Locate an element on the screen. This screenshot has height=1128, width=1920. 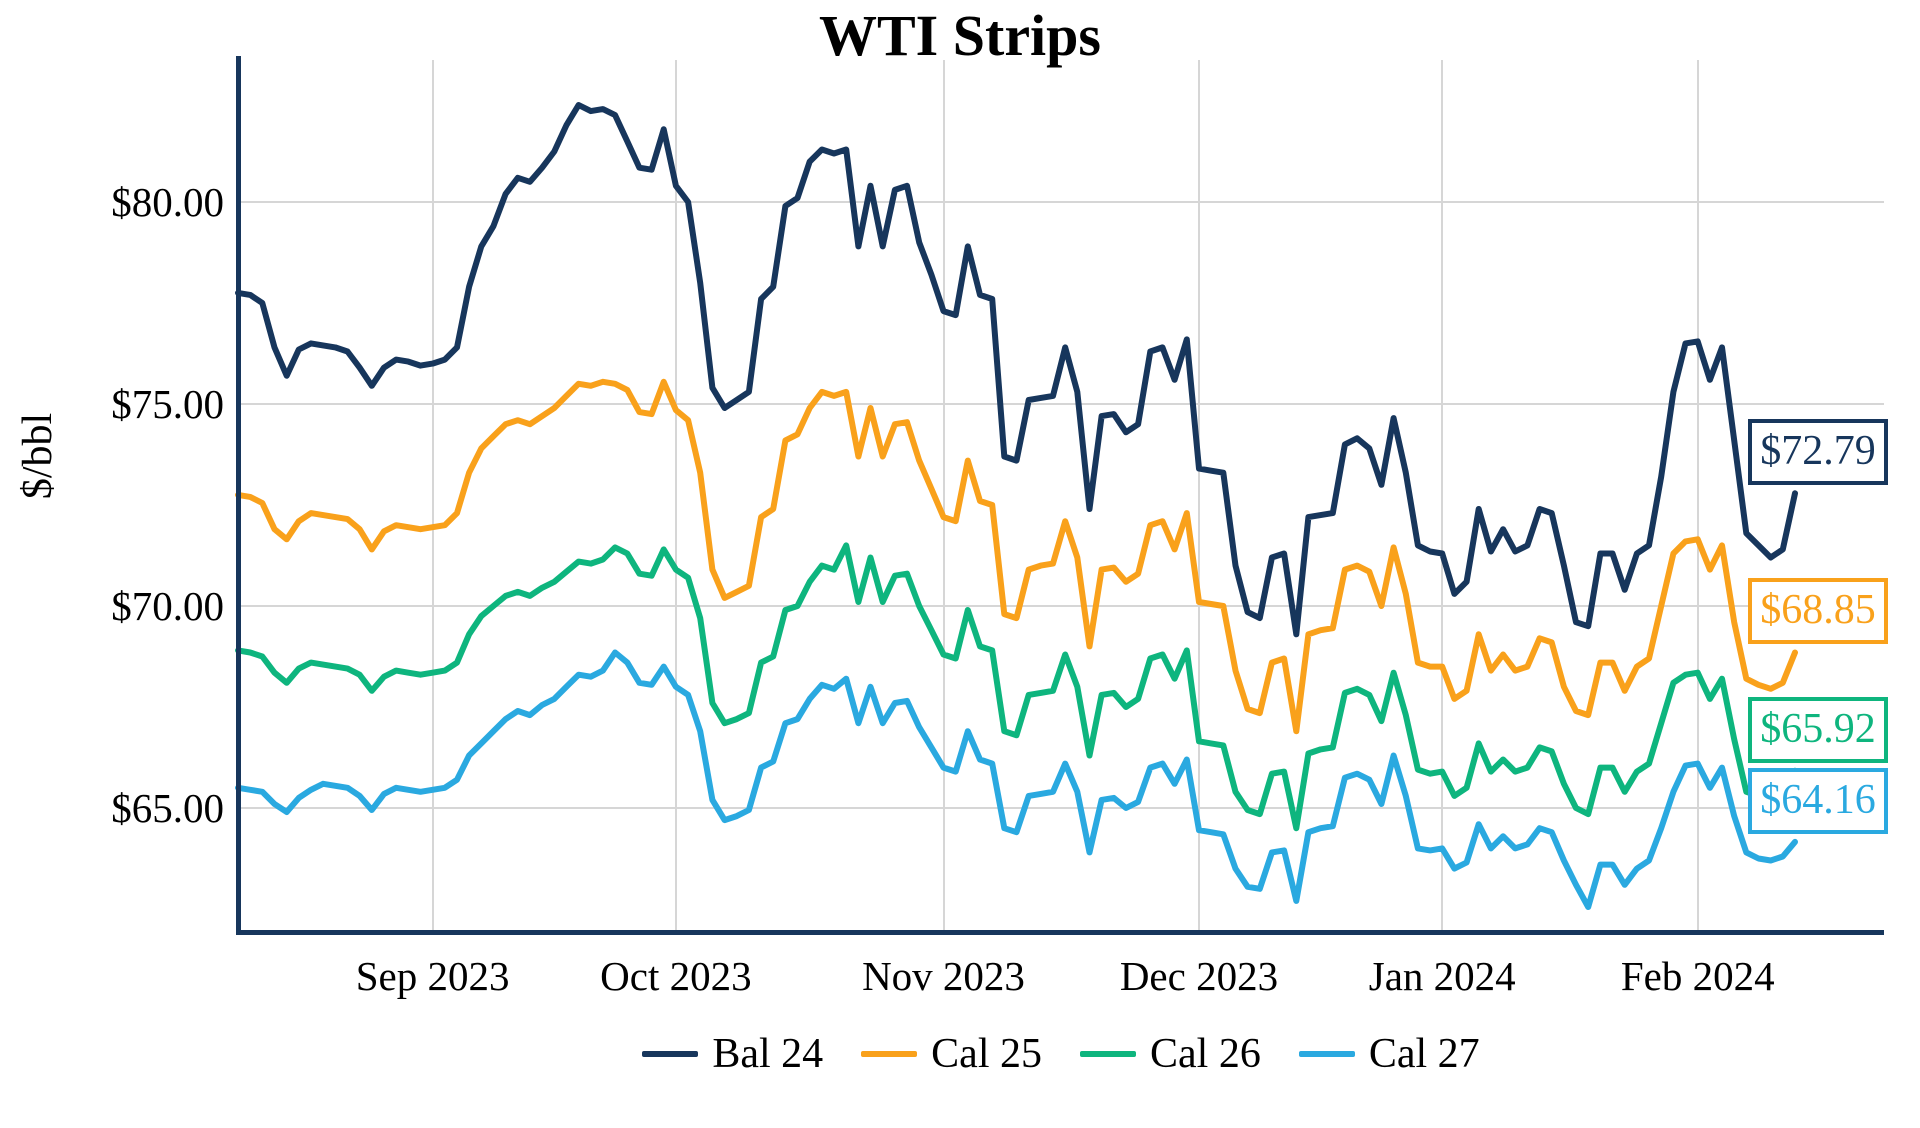
legend-label: Cal 25 is located at coordinates (986, 1054).